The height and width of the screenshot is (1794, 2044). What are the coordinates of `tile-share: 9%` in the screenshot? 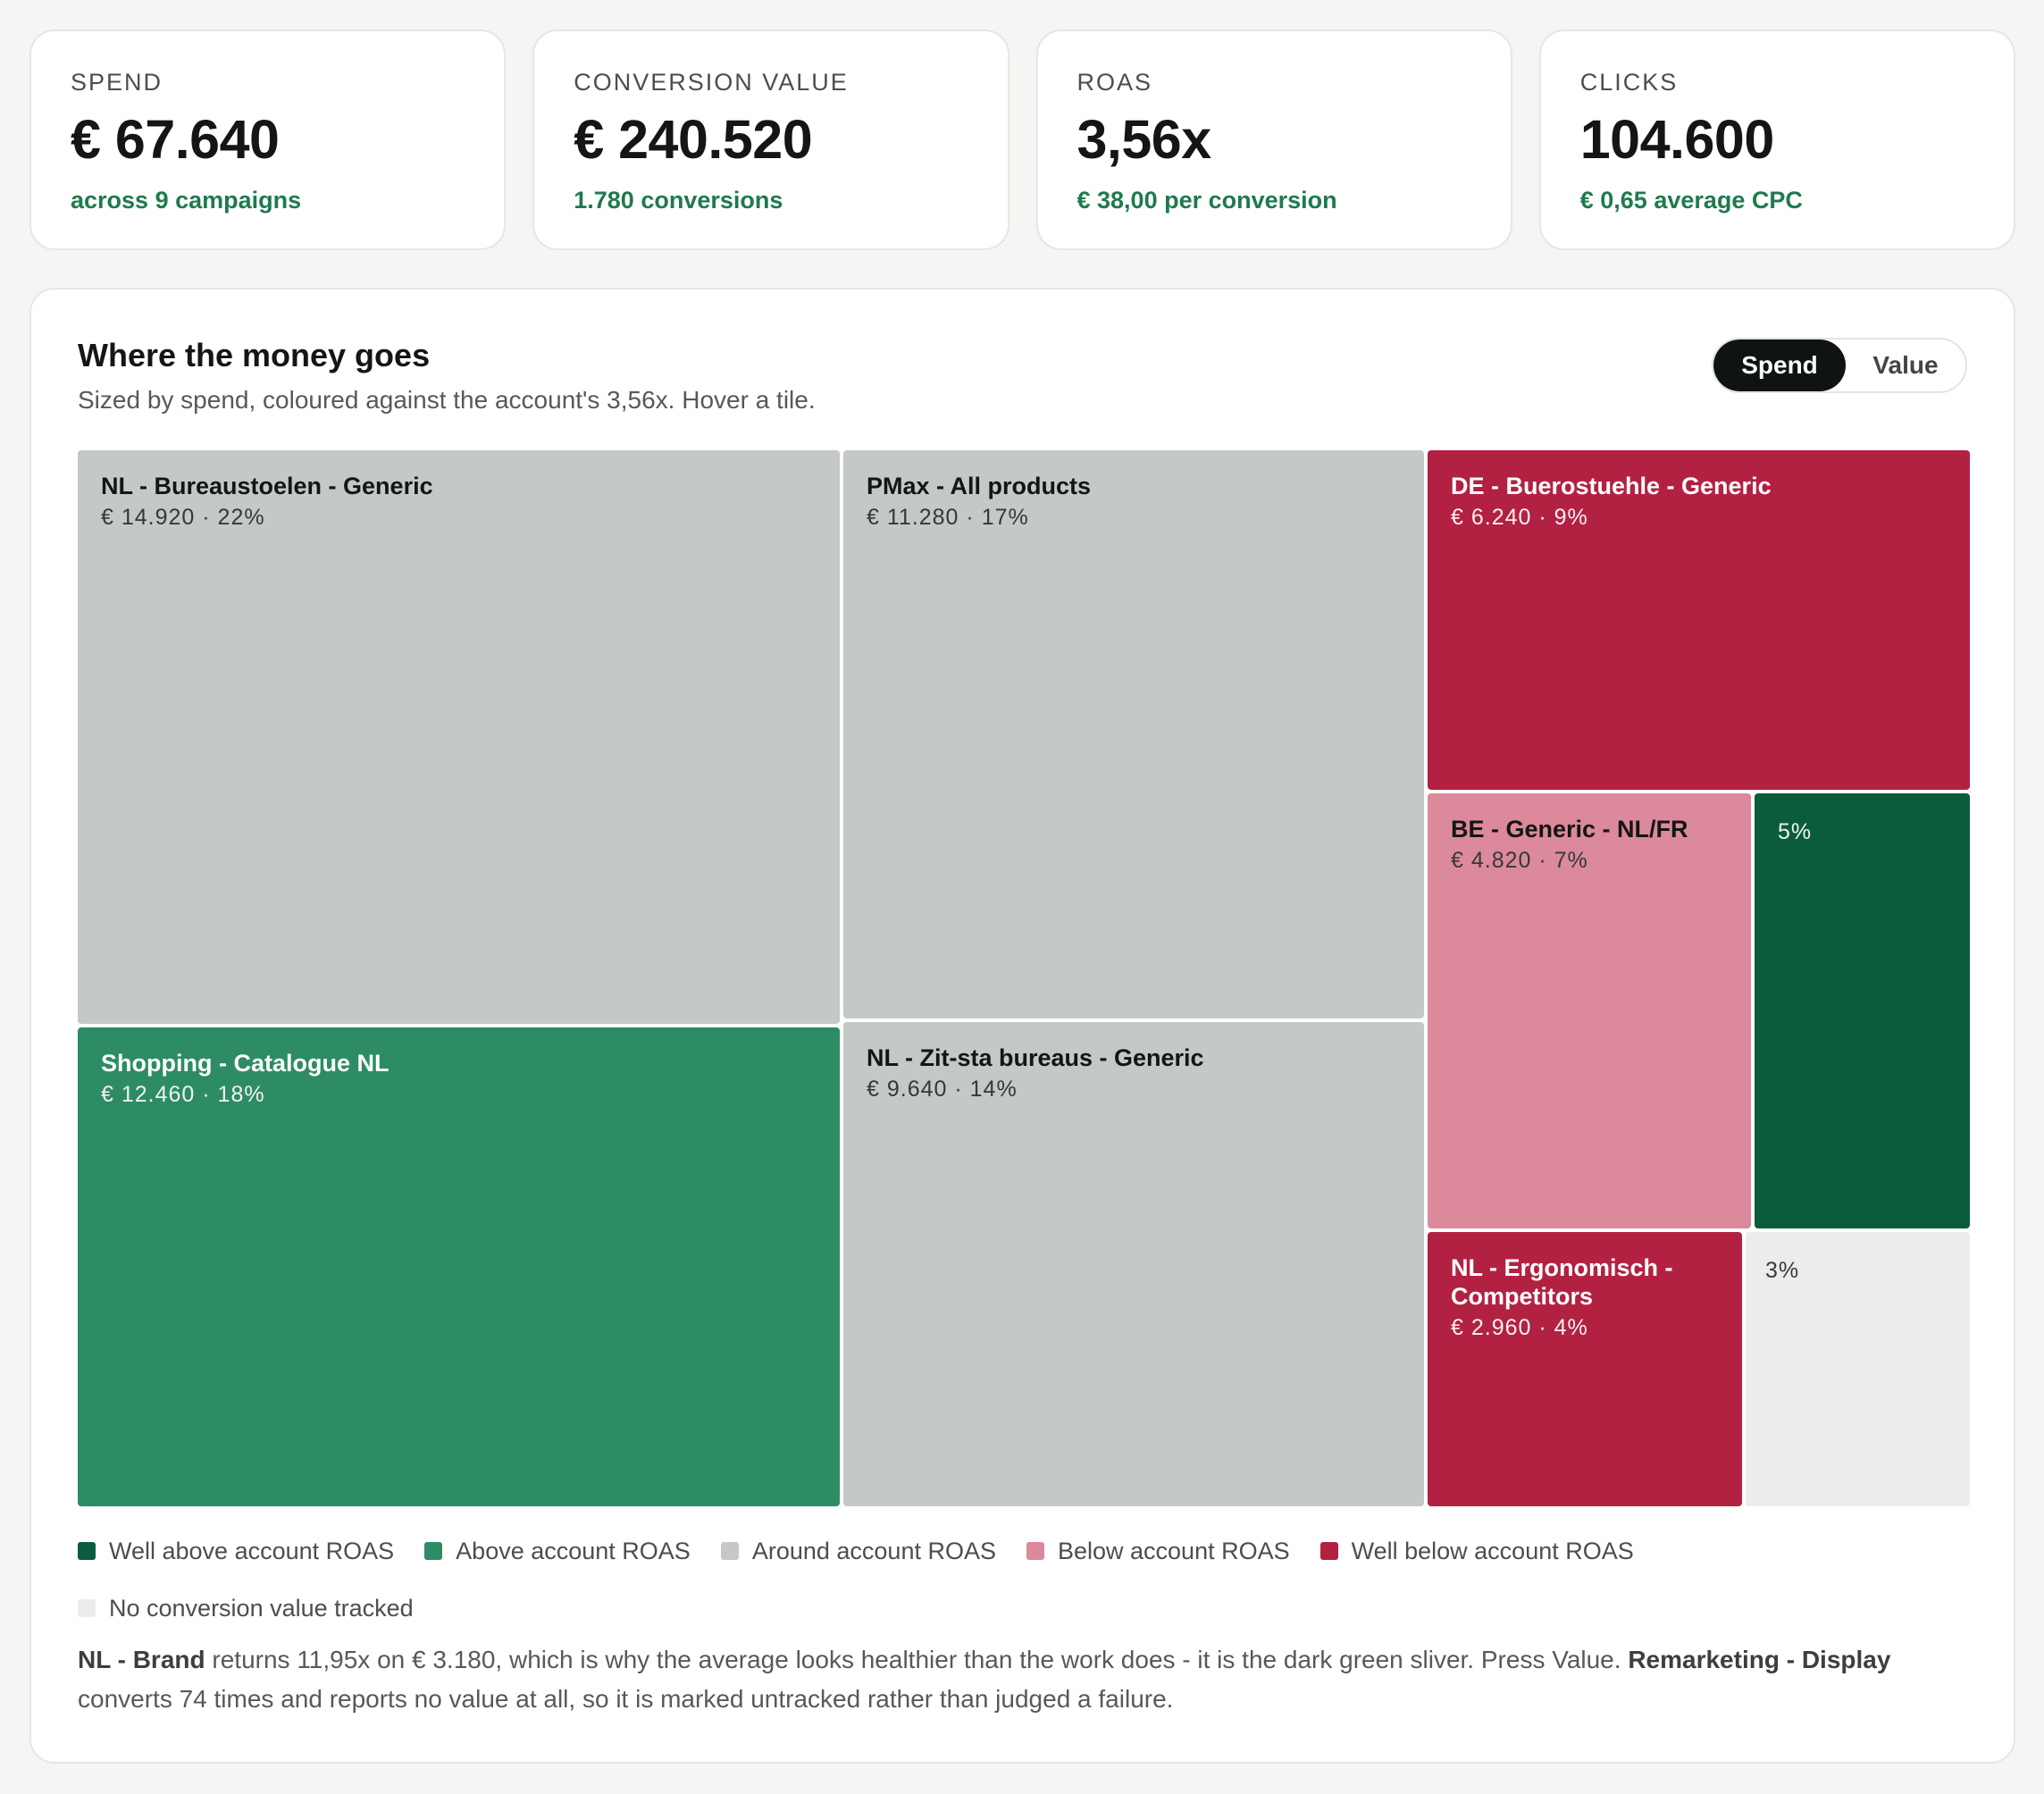 It's located at (1571, 517).